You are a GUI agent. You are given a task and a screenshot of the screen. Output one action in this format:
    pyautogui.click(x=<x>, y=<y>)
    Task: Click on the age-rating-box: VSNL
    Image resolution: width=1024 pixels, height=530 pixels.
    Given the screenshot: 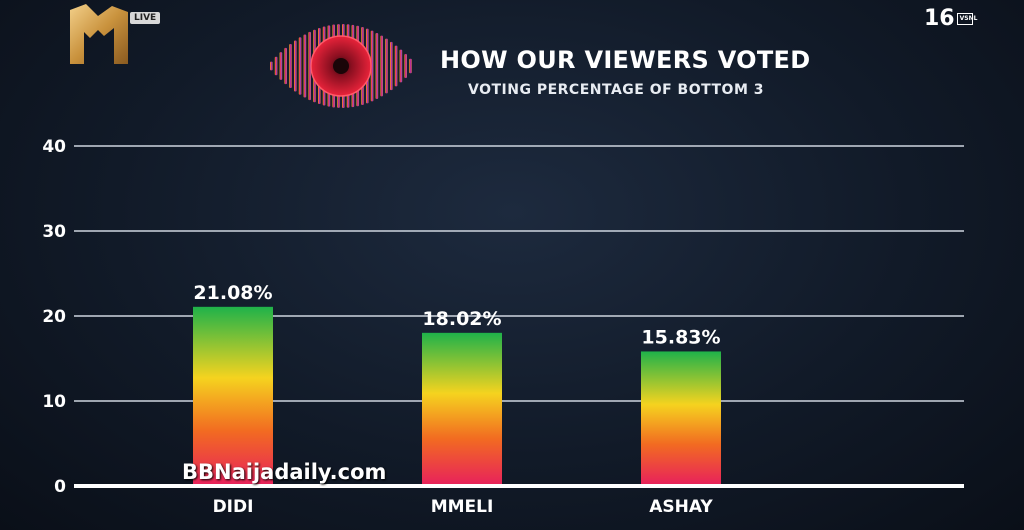 What is the action you would take?
    pyautogui.click(x=966, y=18)
    